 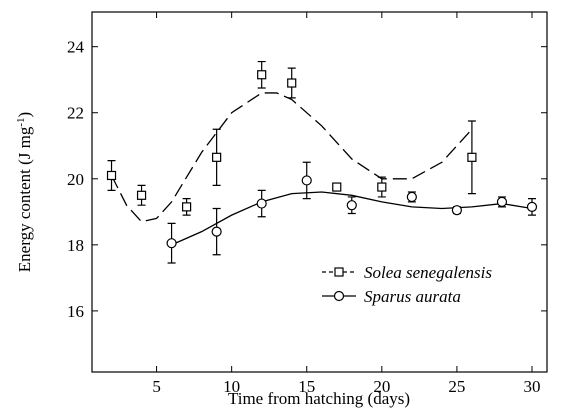 What do you see at coordinates (156, 386) in the screenshot?
I see `x-tick-label: 5` at bounding box center [156, 386].